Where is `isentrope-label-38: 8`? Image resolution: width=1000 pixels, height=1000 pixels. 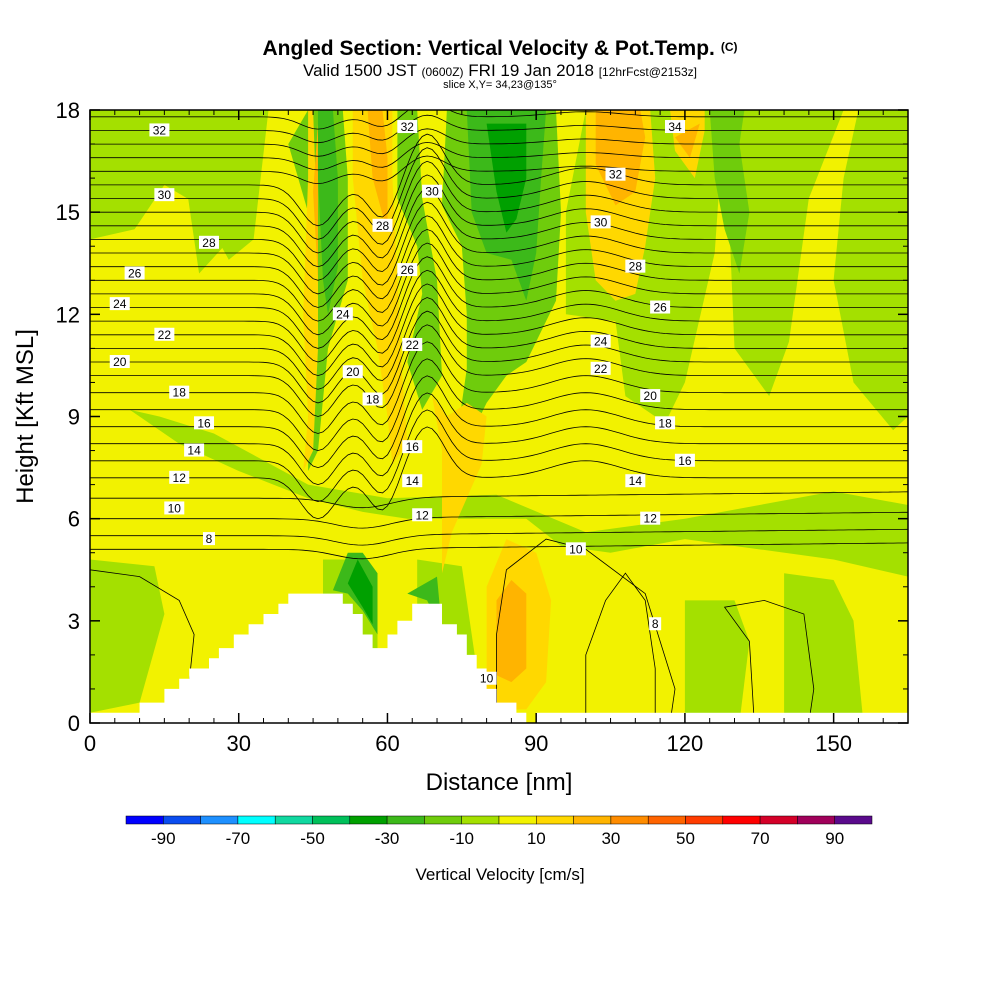
isentrope-label-38: 8 is located at coordinates (655, 624).